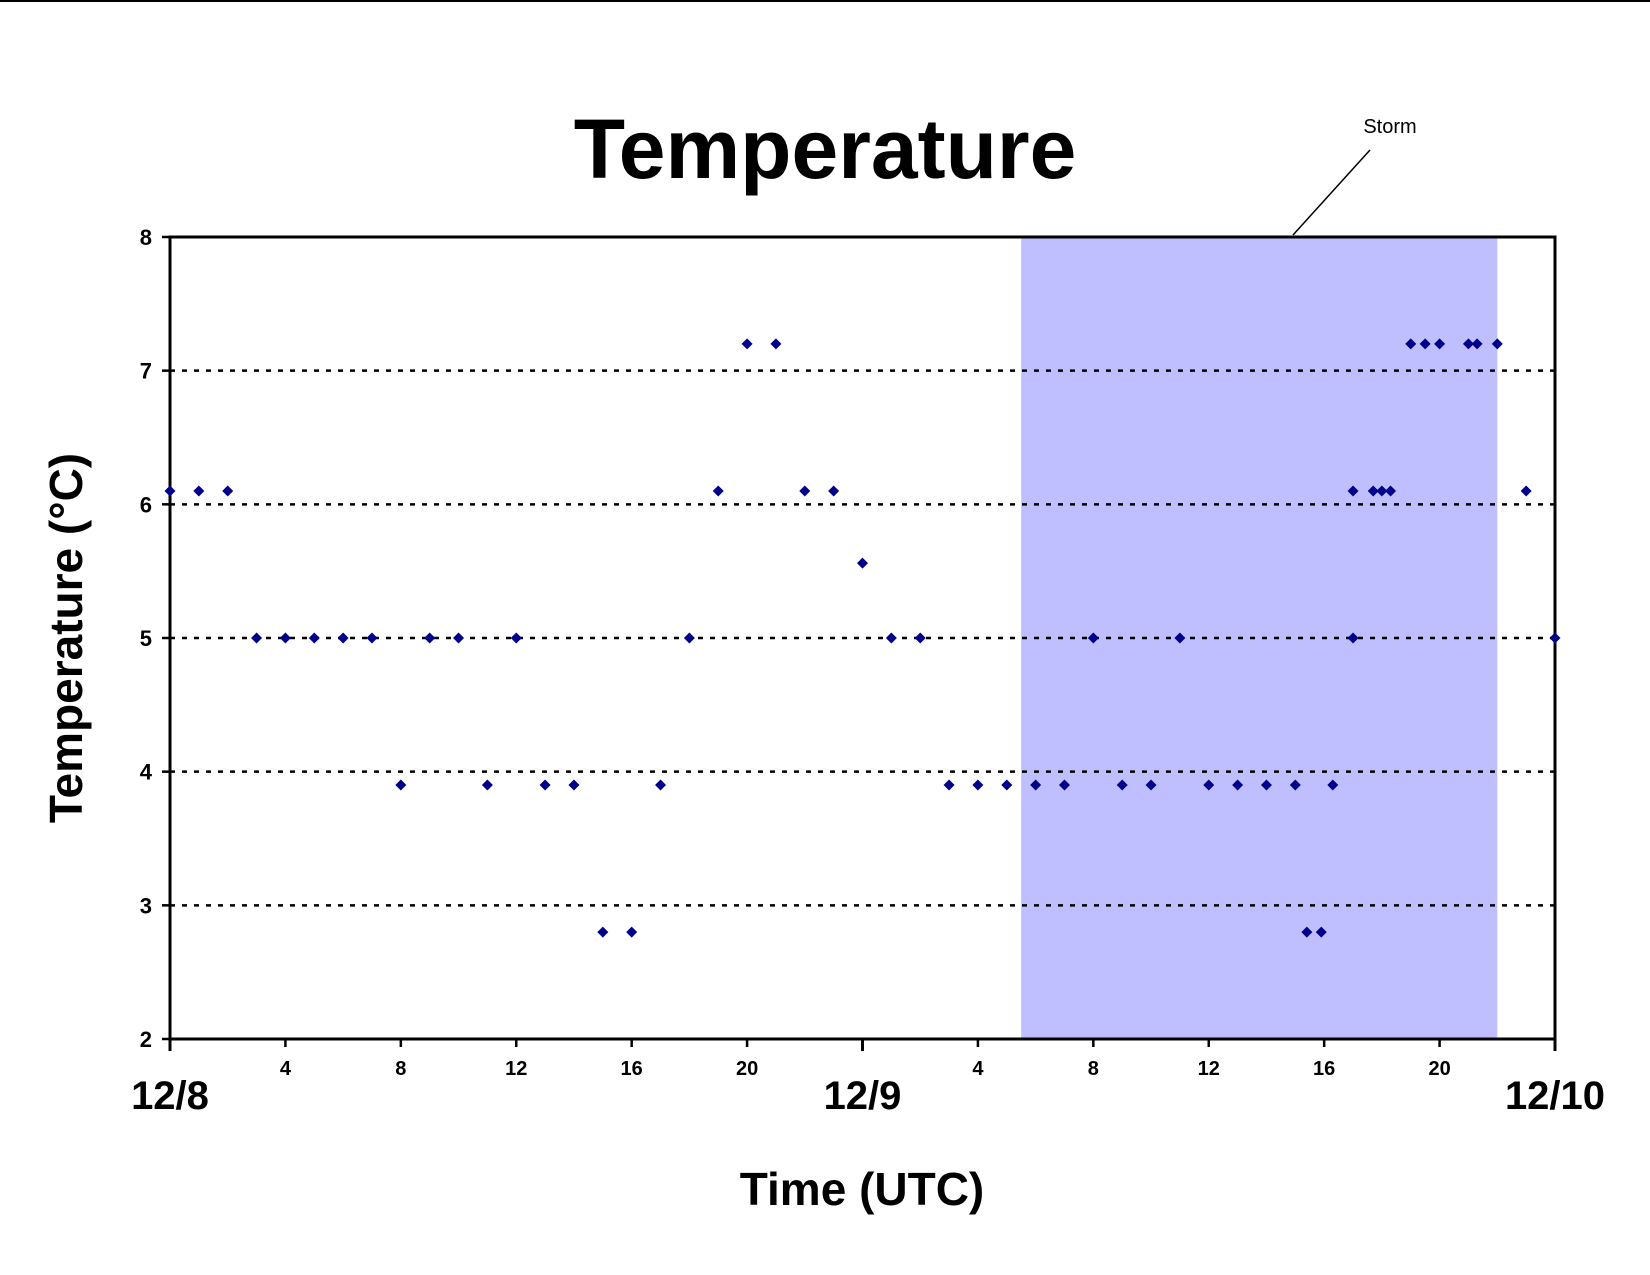  Describe the element at coordinates (146, 237) in the screenshot. I see `y-tick-label: 8` at that location.